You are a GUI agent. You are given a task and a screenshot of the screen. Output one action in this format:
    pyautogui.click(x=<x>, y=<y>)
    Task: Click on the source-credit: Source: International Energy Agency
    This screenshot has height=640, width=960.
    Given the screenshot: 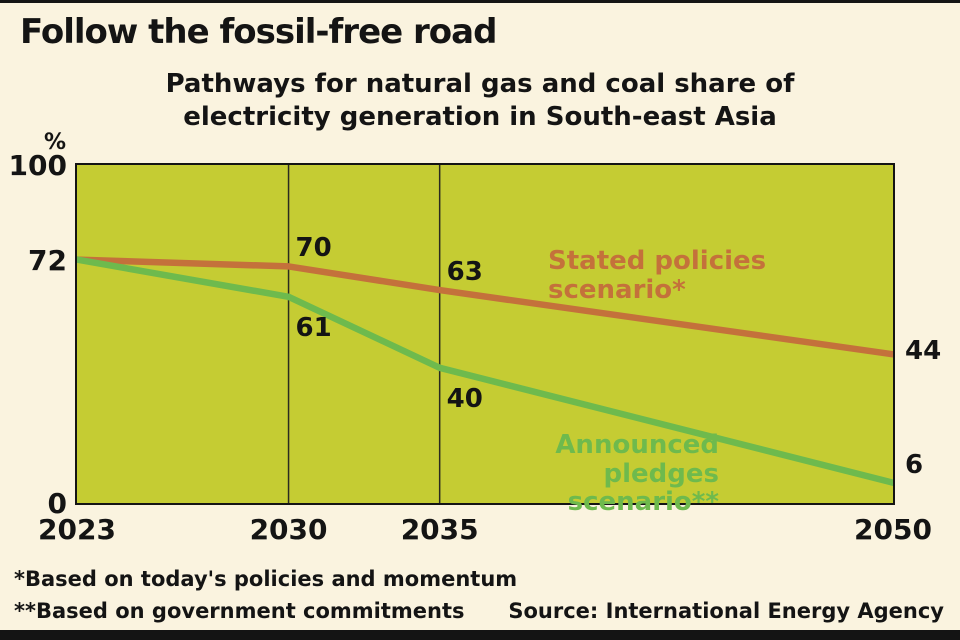 What is the action you would take?
    pyautogui.click(x=726, y=611)
    